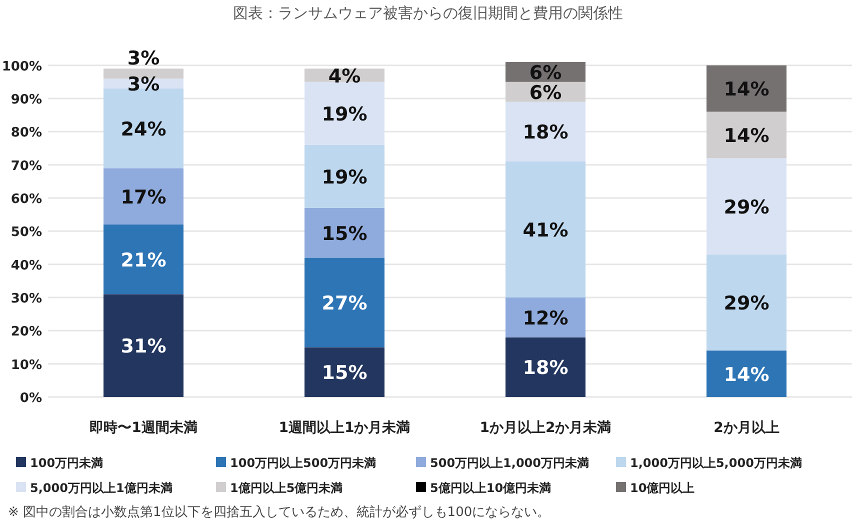 This screenshot has height=524, width=856. Describe the element at coordinates (67, 463) in the screenshot. I see `legend-label: 100万円未満` at that location.